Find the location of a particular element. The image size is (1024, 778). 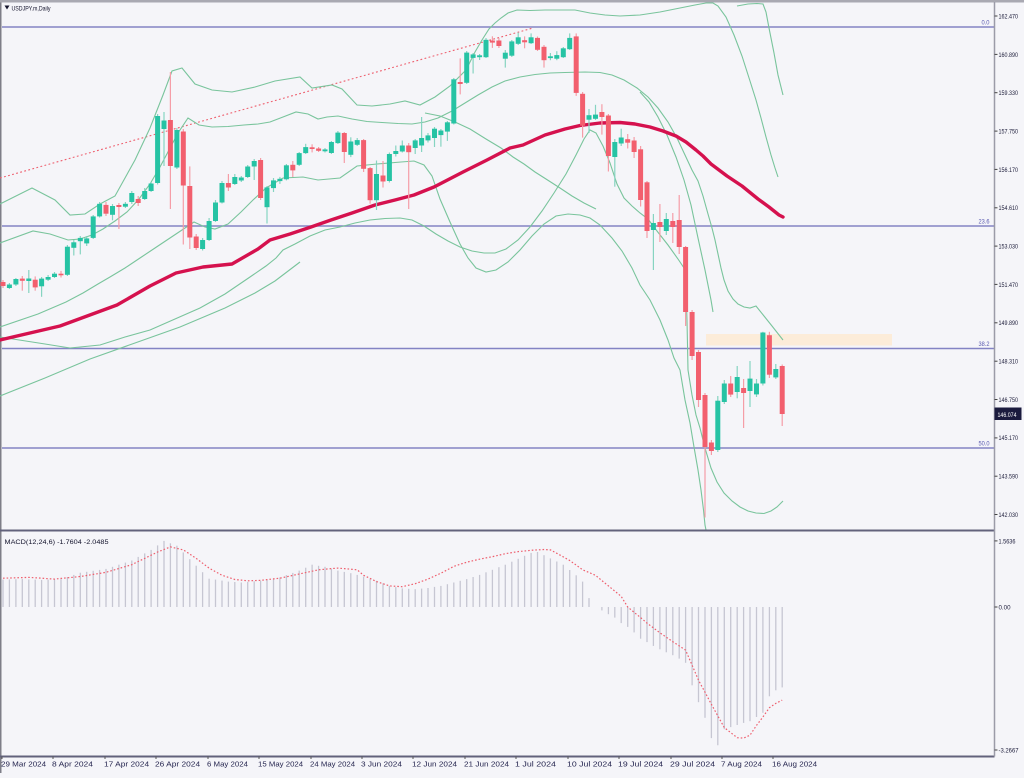

svg-text: 17 Apr 2024 is located at coordinates (126, 765).